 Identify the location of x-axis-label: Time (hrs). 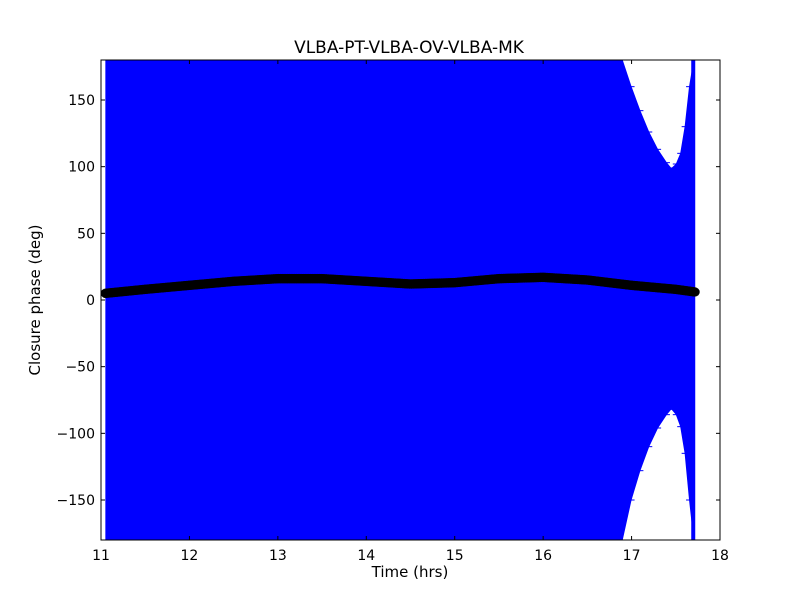
(410, 572).